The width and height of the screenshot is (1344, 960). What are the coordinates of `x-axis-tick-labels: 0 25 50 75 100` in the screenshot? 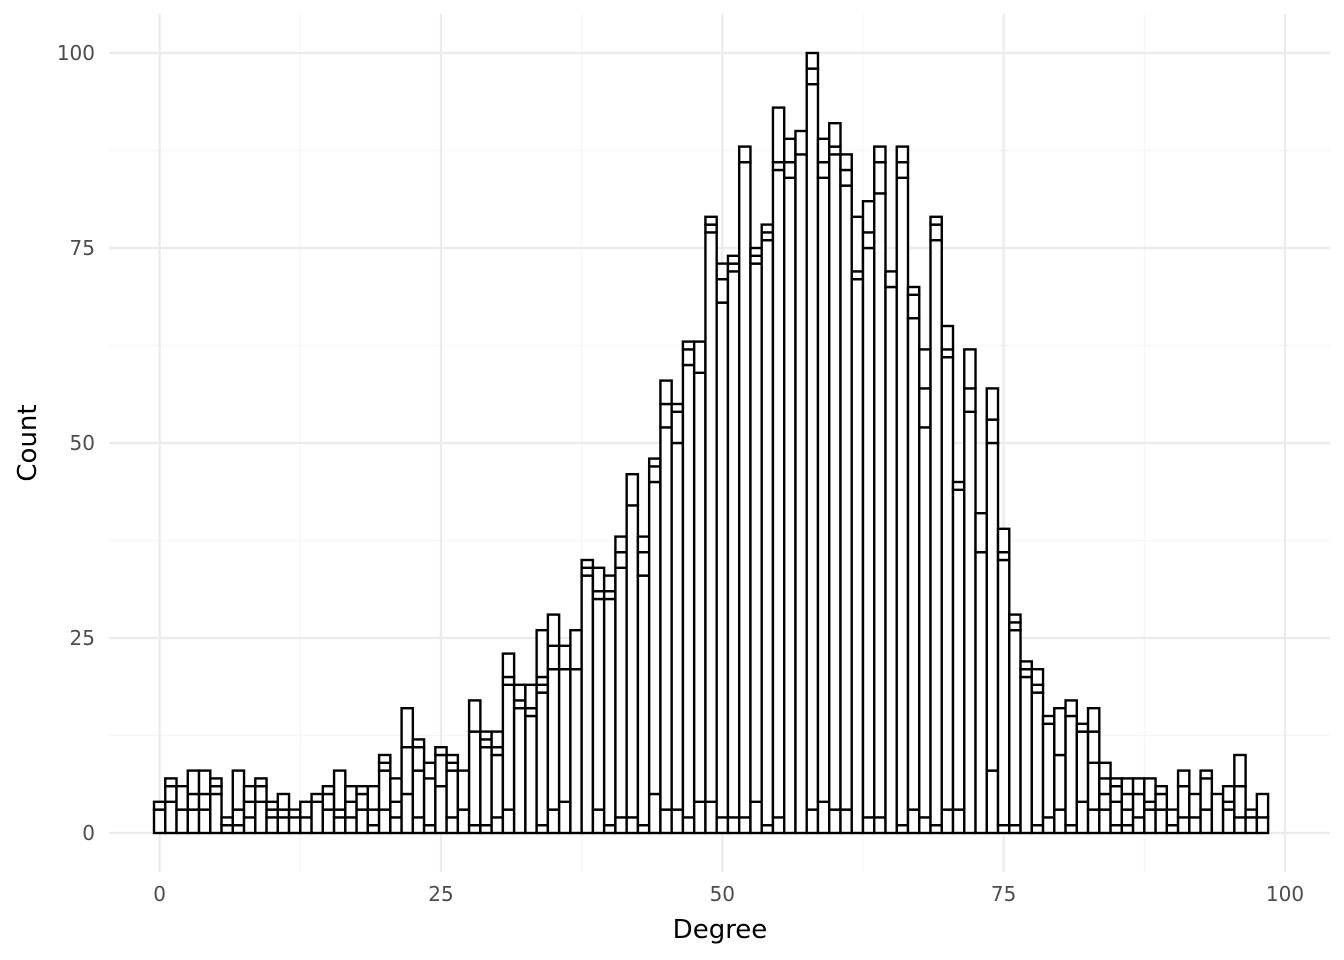 It's located at (728, 894).